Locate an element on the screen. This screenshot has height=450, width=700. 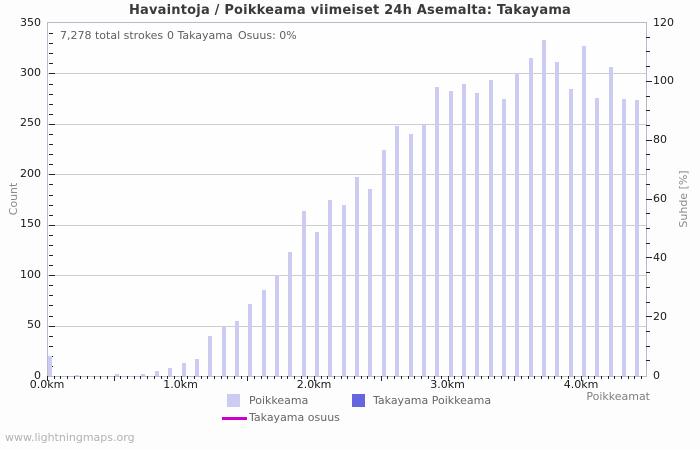
annotation-total-strokes: 7,278 total strokes is located at coordinates (112, 35).